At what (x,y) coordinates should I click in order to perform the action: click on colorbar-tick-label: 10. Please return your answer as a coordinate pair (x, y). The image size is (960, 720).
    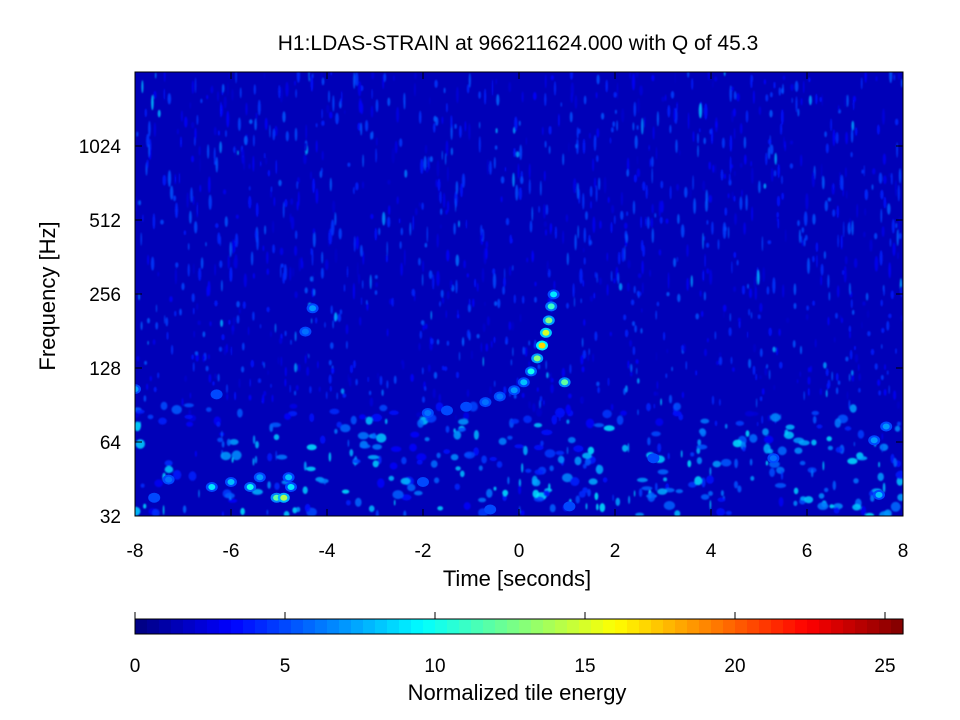
    Looking at the image, I should click on (434, 666).